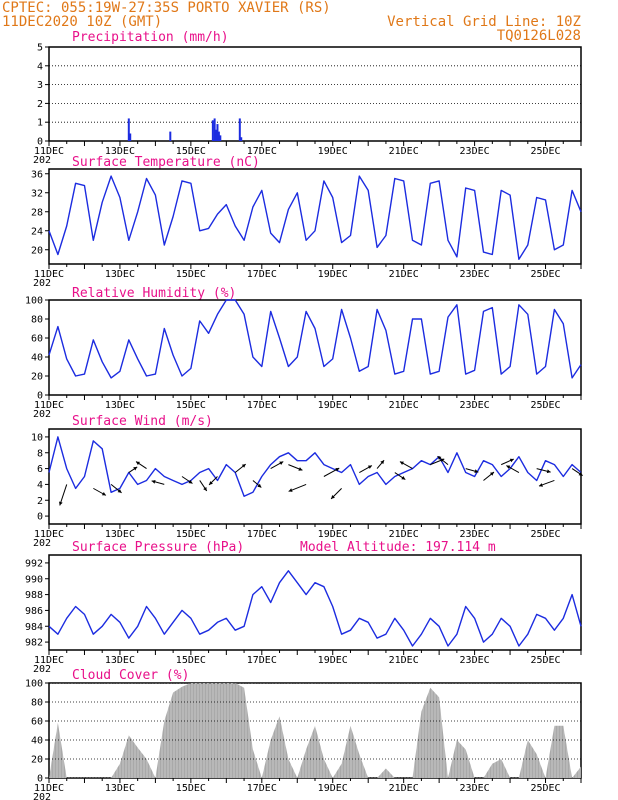  What do you see at coordinates (37, 703) in the screenshot?
I see `y-tick-label: 80` at bounding box center [37, 703].